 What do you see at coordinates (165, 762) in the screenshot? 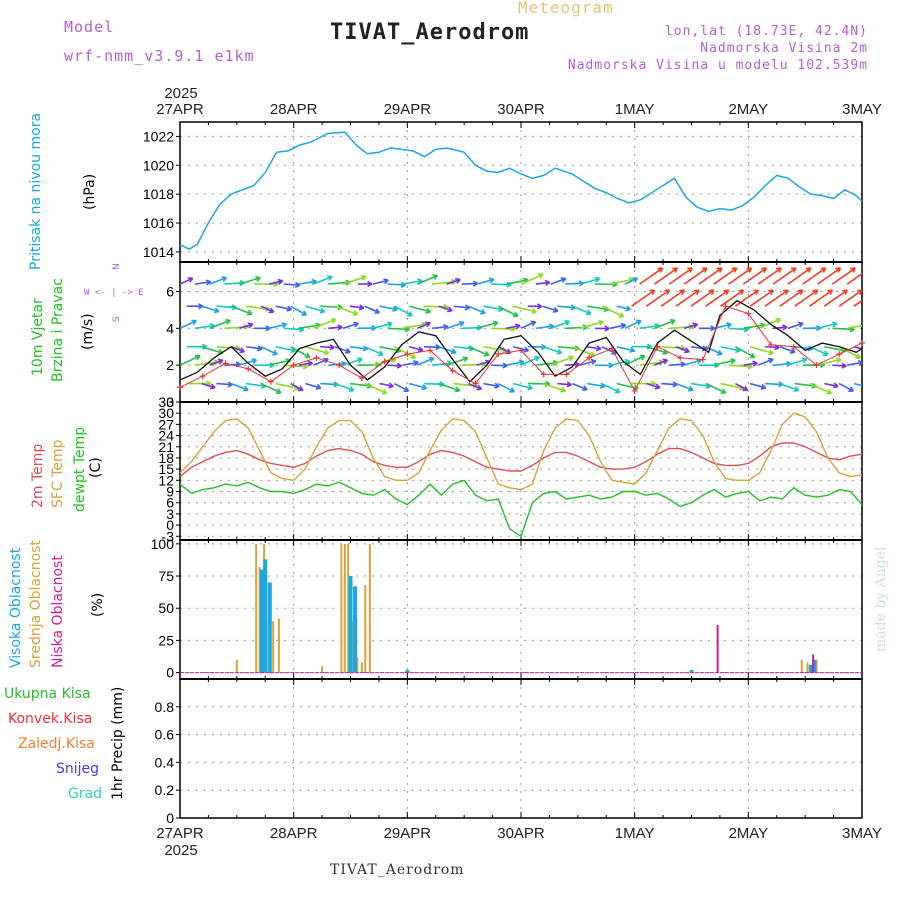
I see `ytick-label: 0.4` at bounding box center [165, 762].